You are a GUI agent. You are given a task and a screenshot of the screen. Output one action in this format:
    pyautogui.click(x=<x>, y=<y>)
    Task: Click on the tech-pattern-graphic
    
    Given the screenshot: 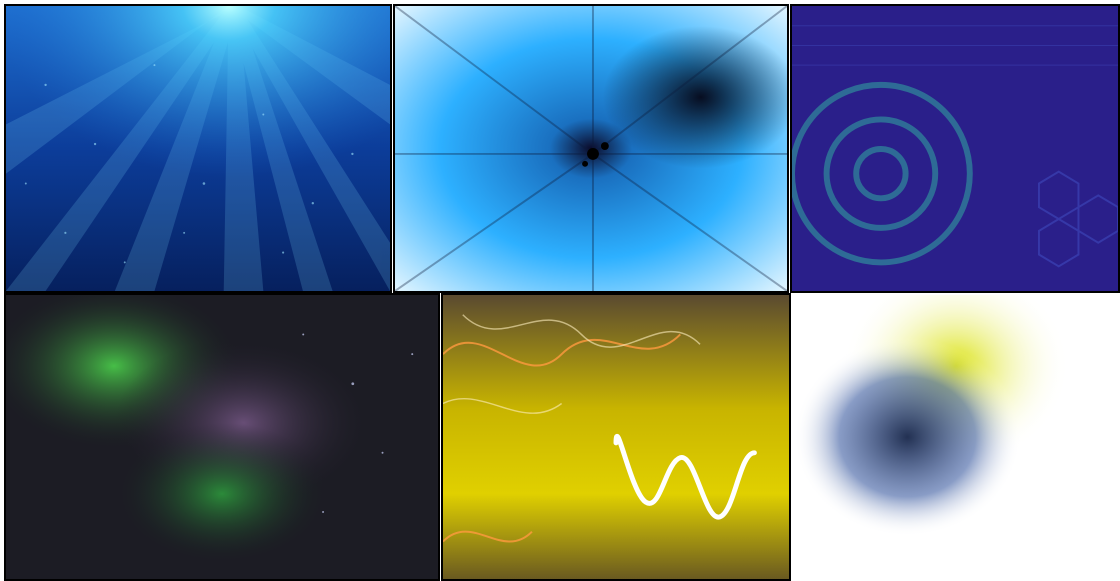 What is the action you would take?
    pyautogui.click(x=955, y=148)
    